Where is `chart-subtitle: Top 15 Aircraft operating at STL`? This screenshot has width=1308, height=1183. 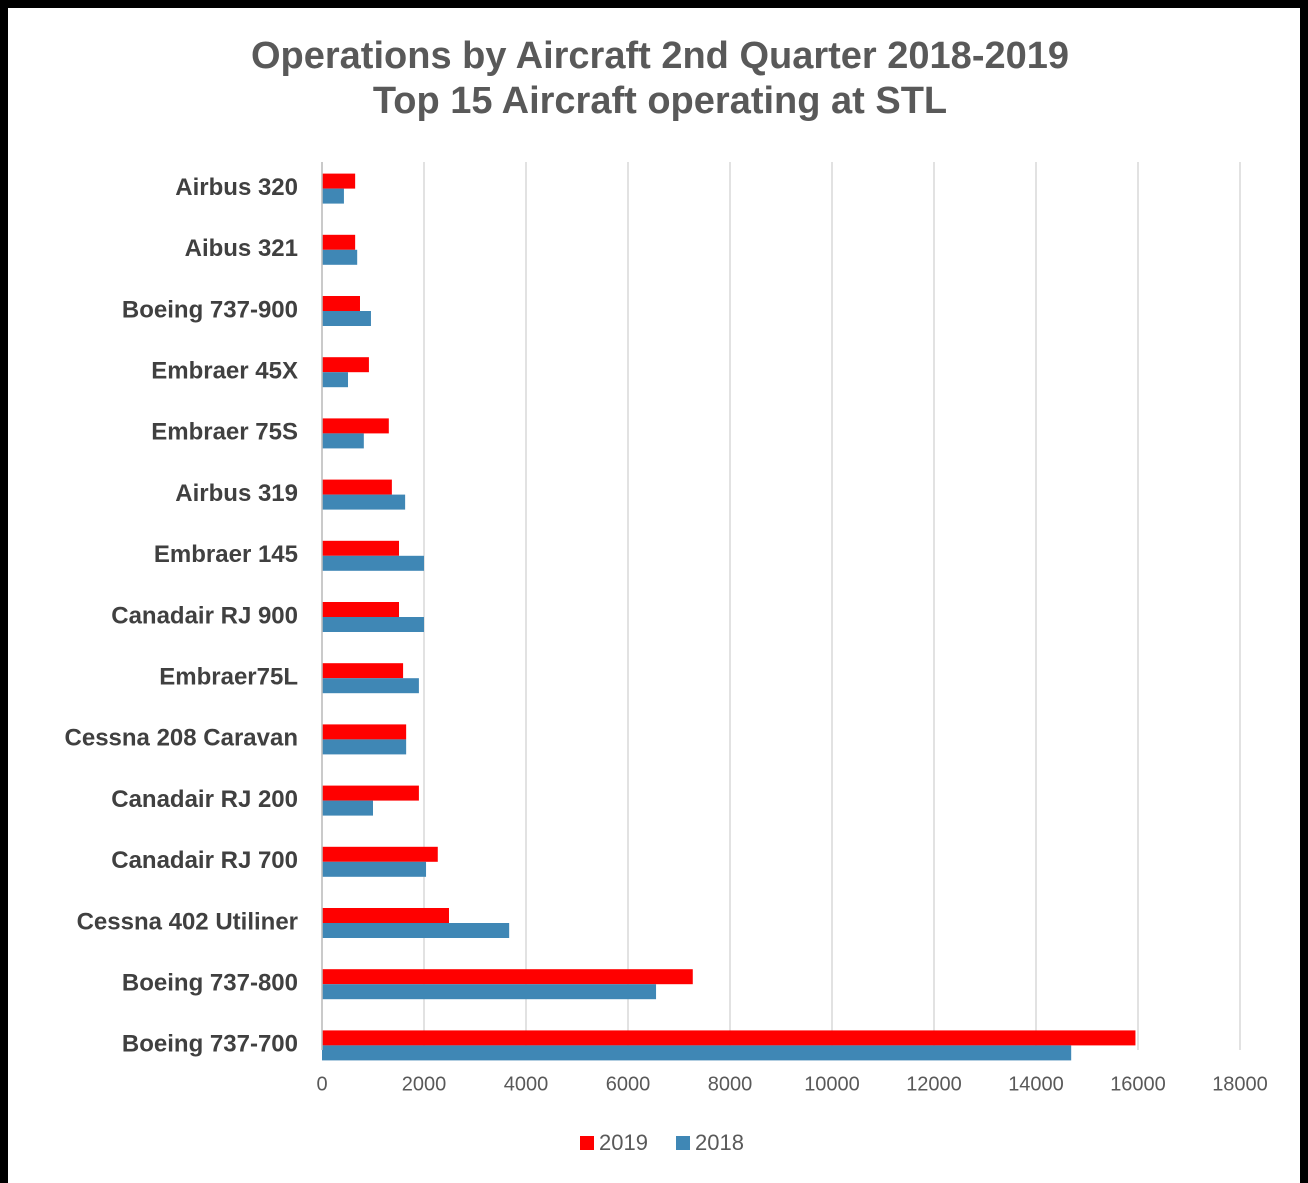 chart-subtitle: Top 15 Aircraft operating at STL is located at coordinates (660, 101).